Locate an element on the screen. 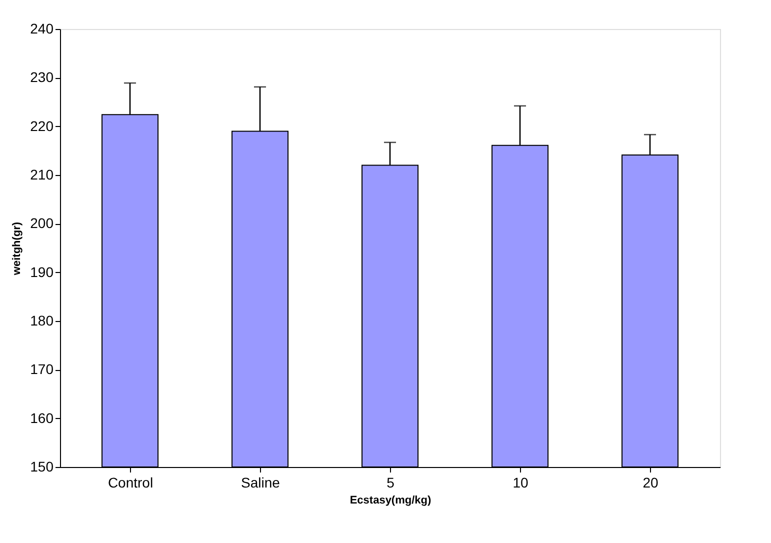 This screenshot has height=543, width=771. y-tick-label: 160 is located at coordinates (42, 418).